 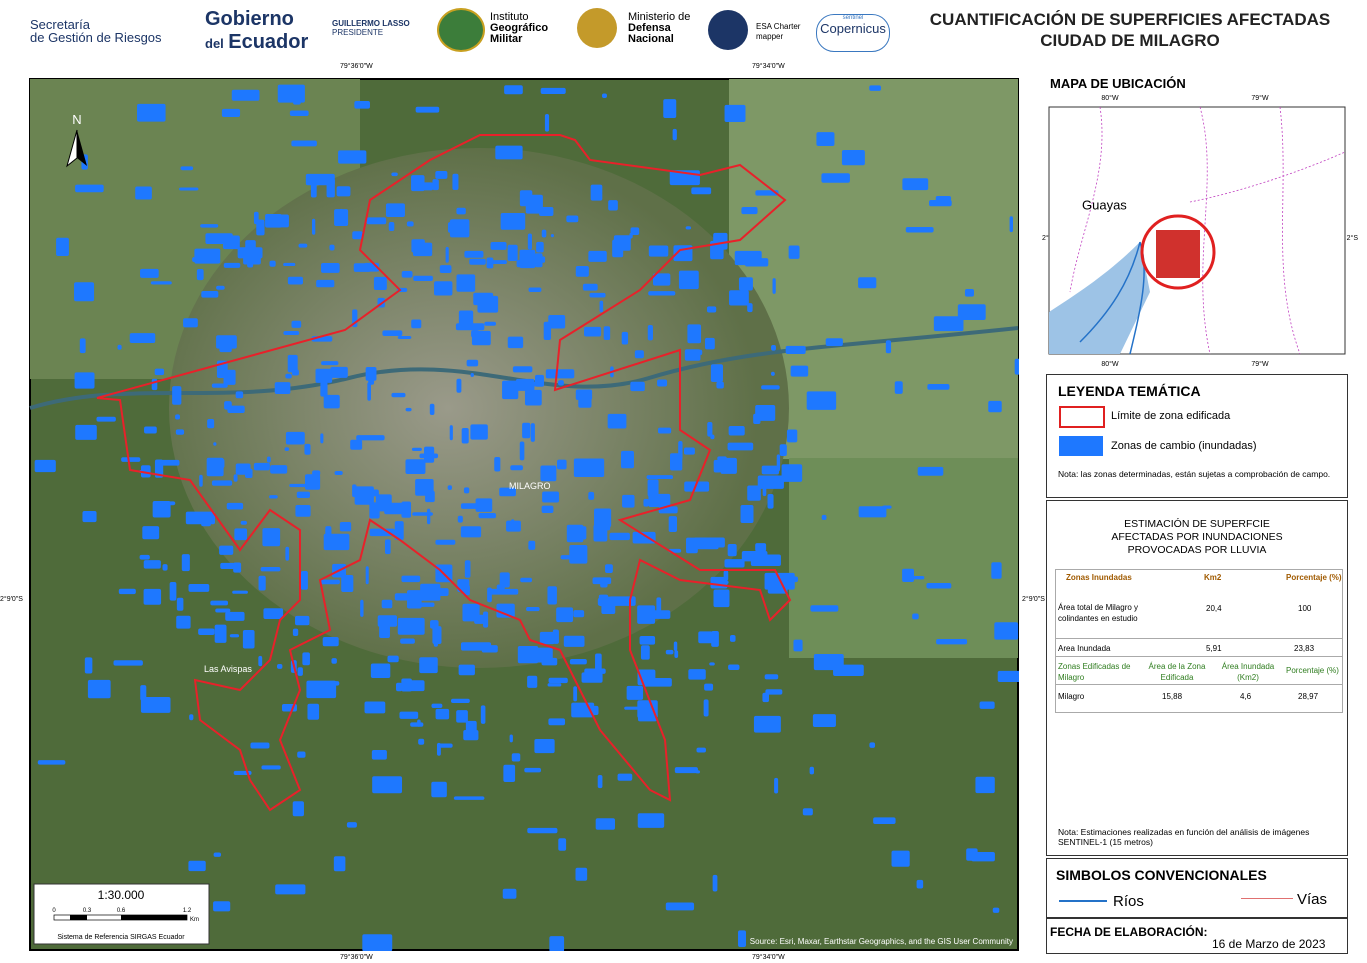 I want to click on scale-bar, so click(x=78, y=917).